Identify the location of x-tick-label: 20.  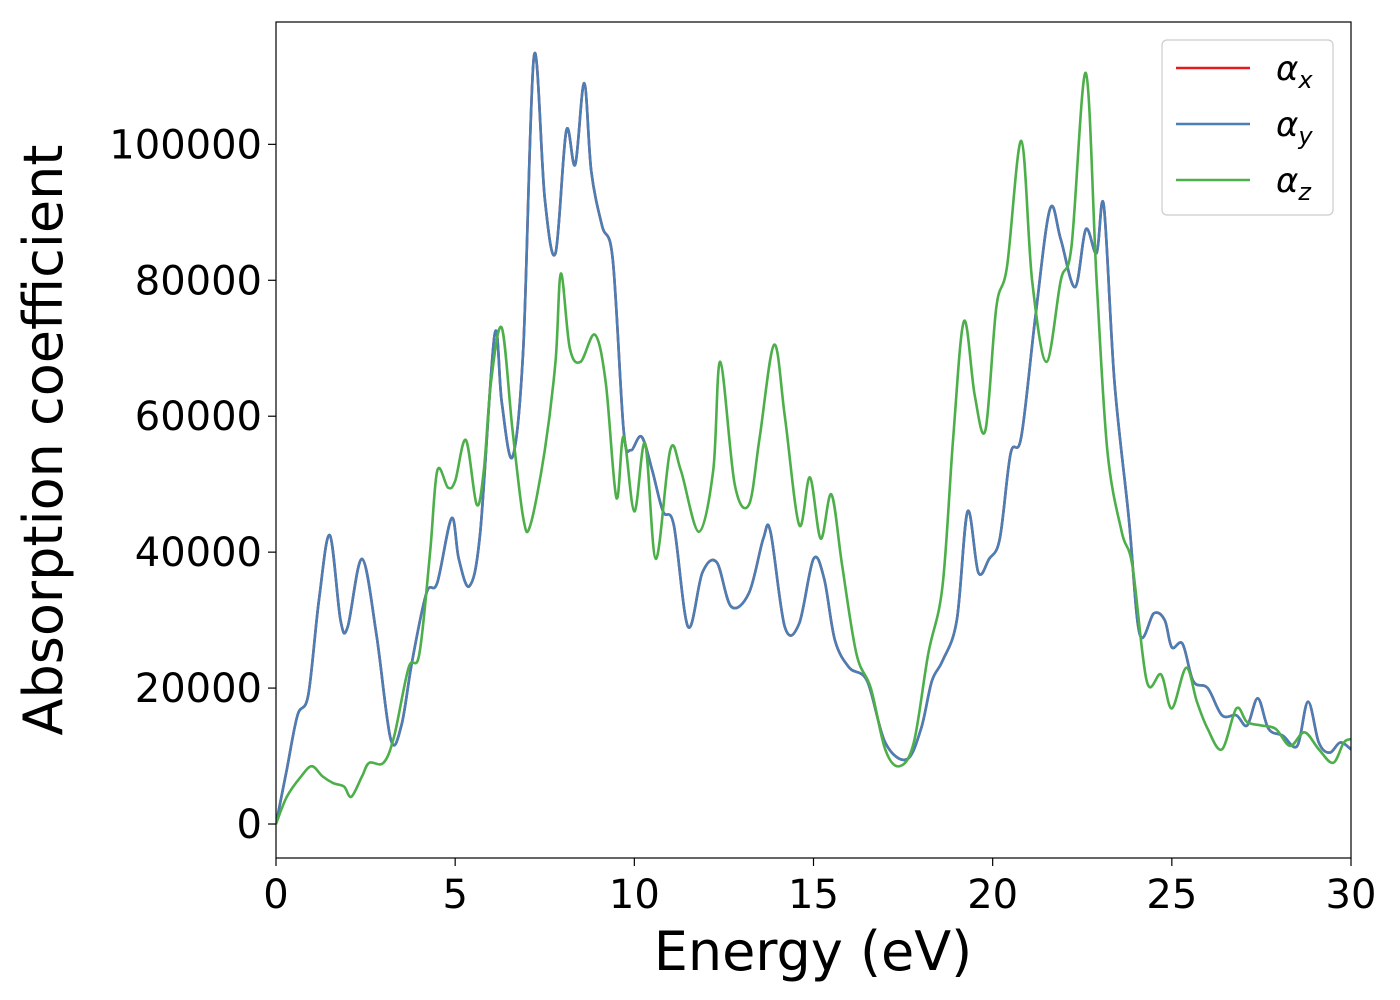
(992, 895).